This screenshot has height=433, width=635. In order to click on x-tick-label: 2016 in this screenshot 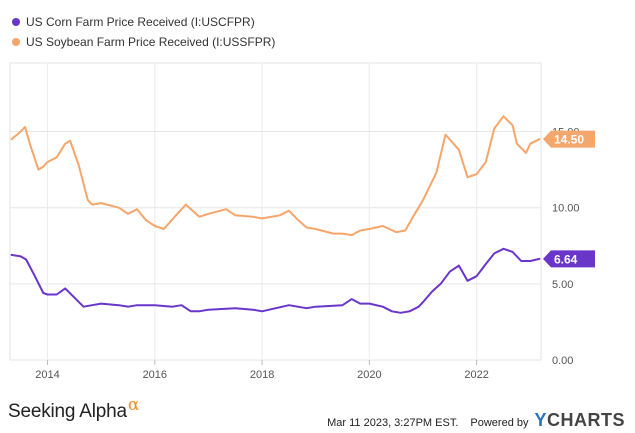, I will do `click(155, 375)`.